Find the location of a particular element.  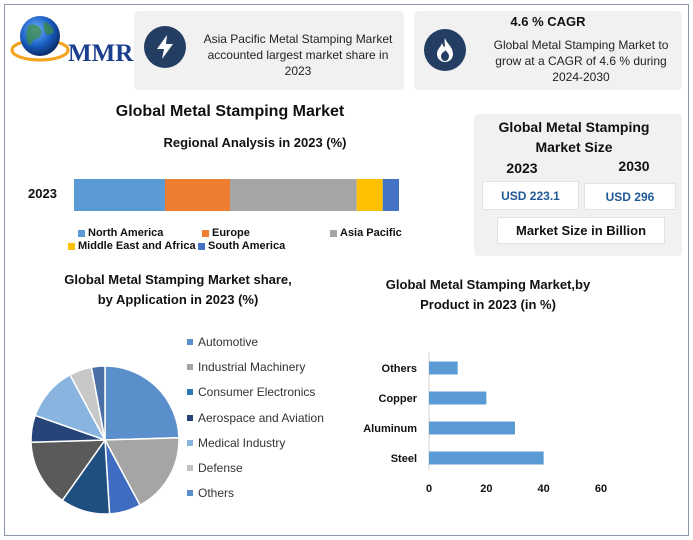

legend-label: Consumer Electronics is located at coordinates (257, 392).